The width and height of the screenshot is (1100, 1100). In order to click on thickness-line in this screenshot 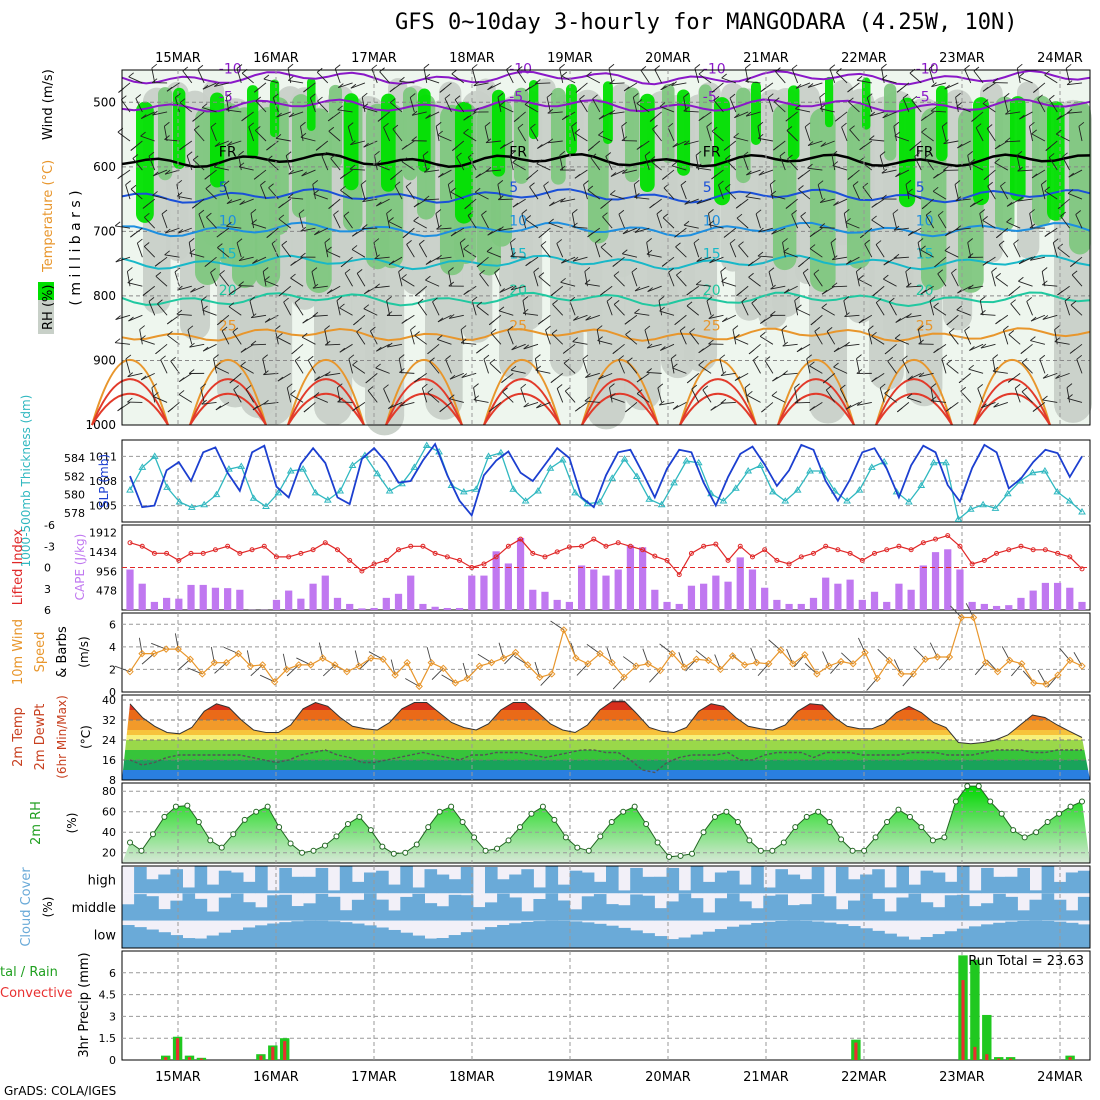, I will do `click(606, 482)`.